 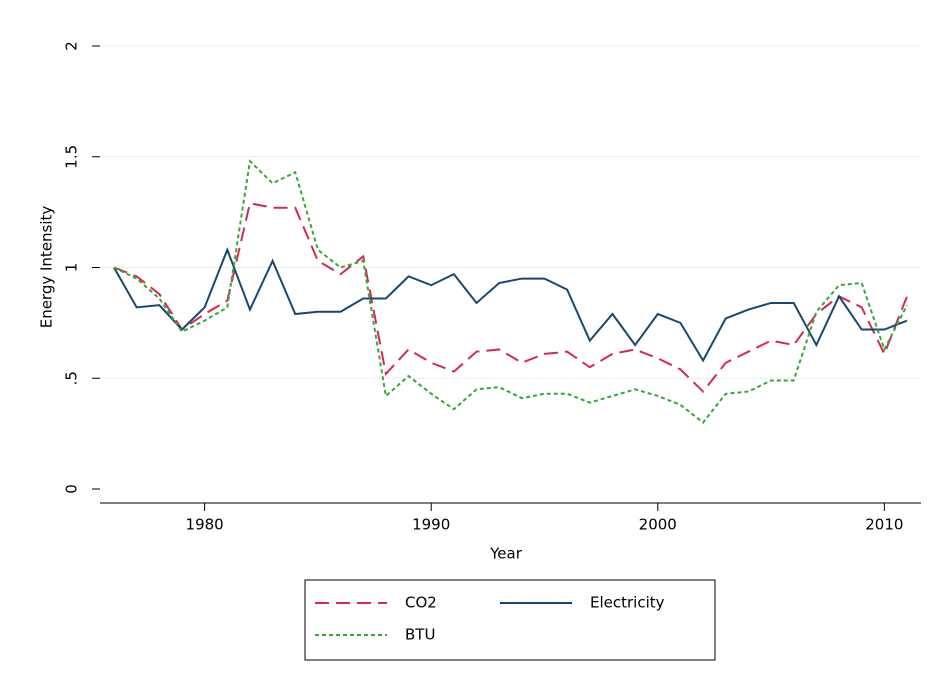 What do you see at coordinates (72, 268) in the screenshot?
I see `y-tick-label: 1` at bounding box center [72, 268].